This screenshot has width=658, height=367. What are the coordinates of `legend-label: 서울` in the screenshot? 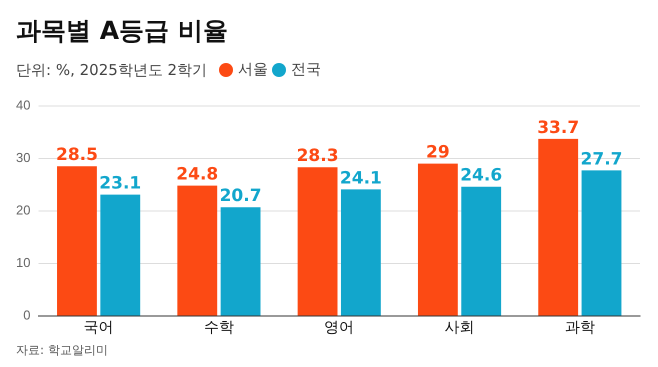 It's located at (253, 69).